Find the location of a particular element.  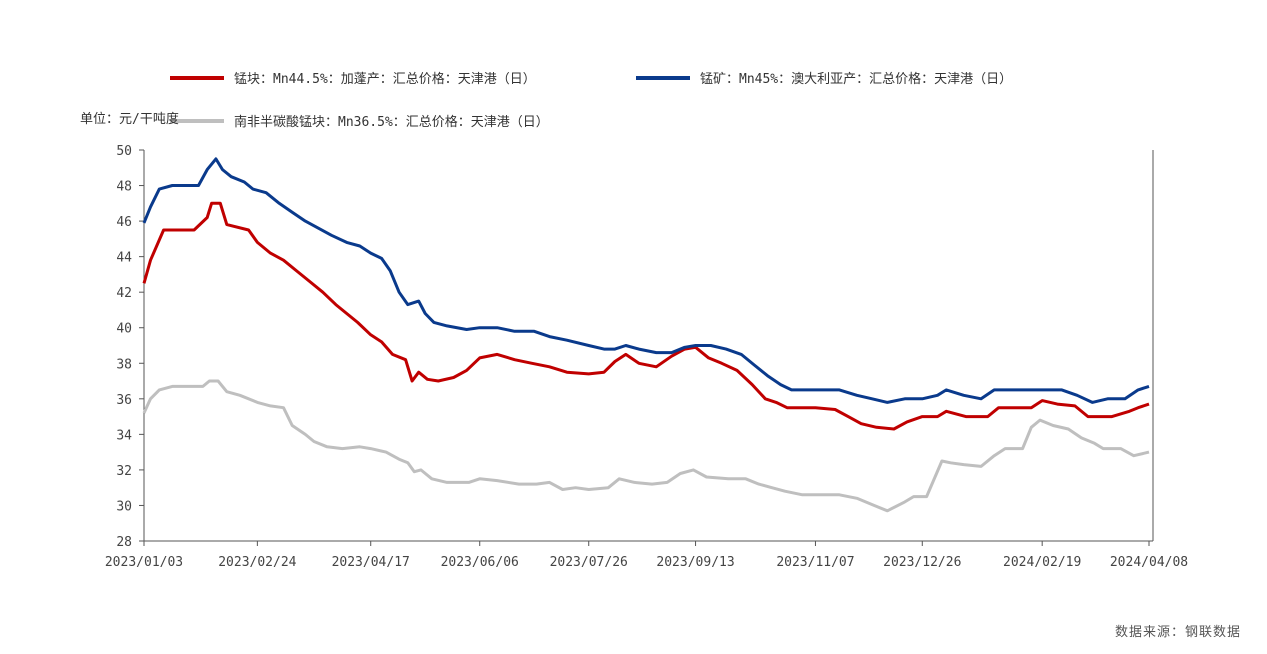

y-tick-label: 48 is located at coordinates (124, 187).